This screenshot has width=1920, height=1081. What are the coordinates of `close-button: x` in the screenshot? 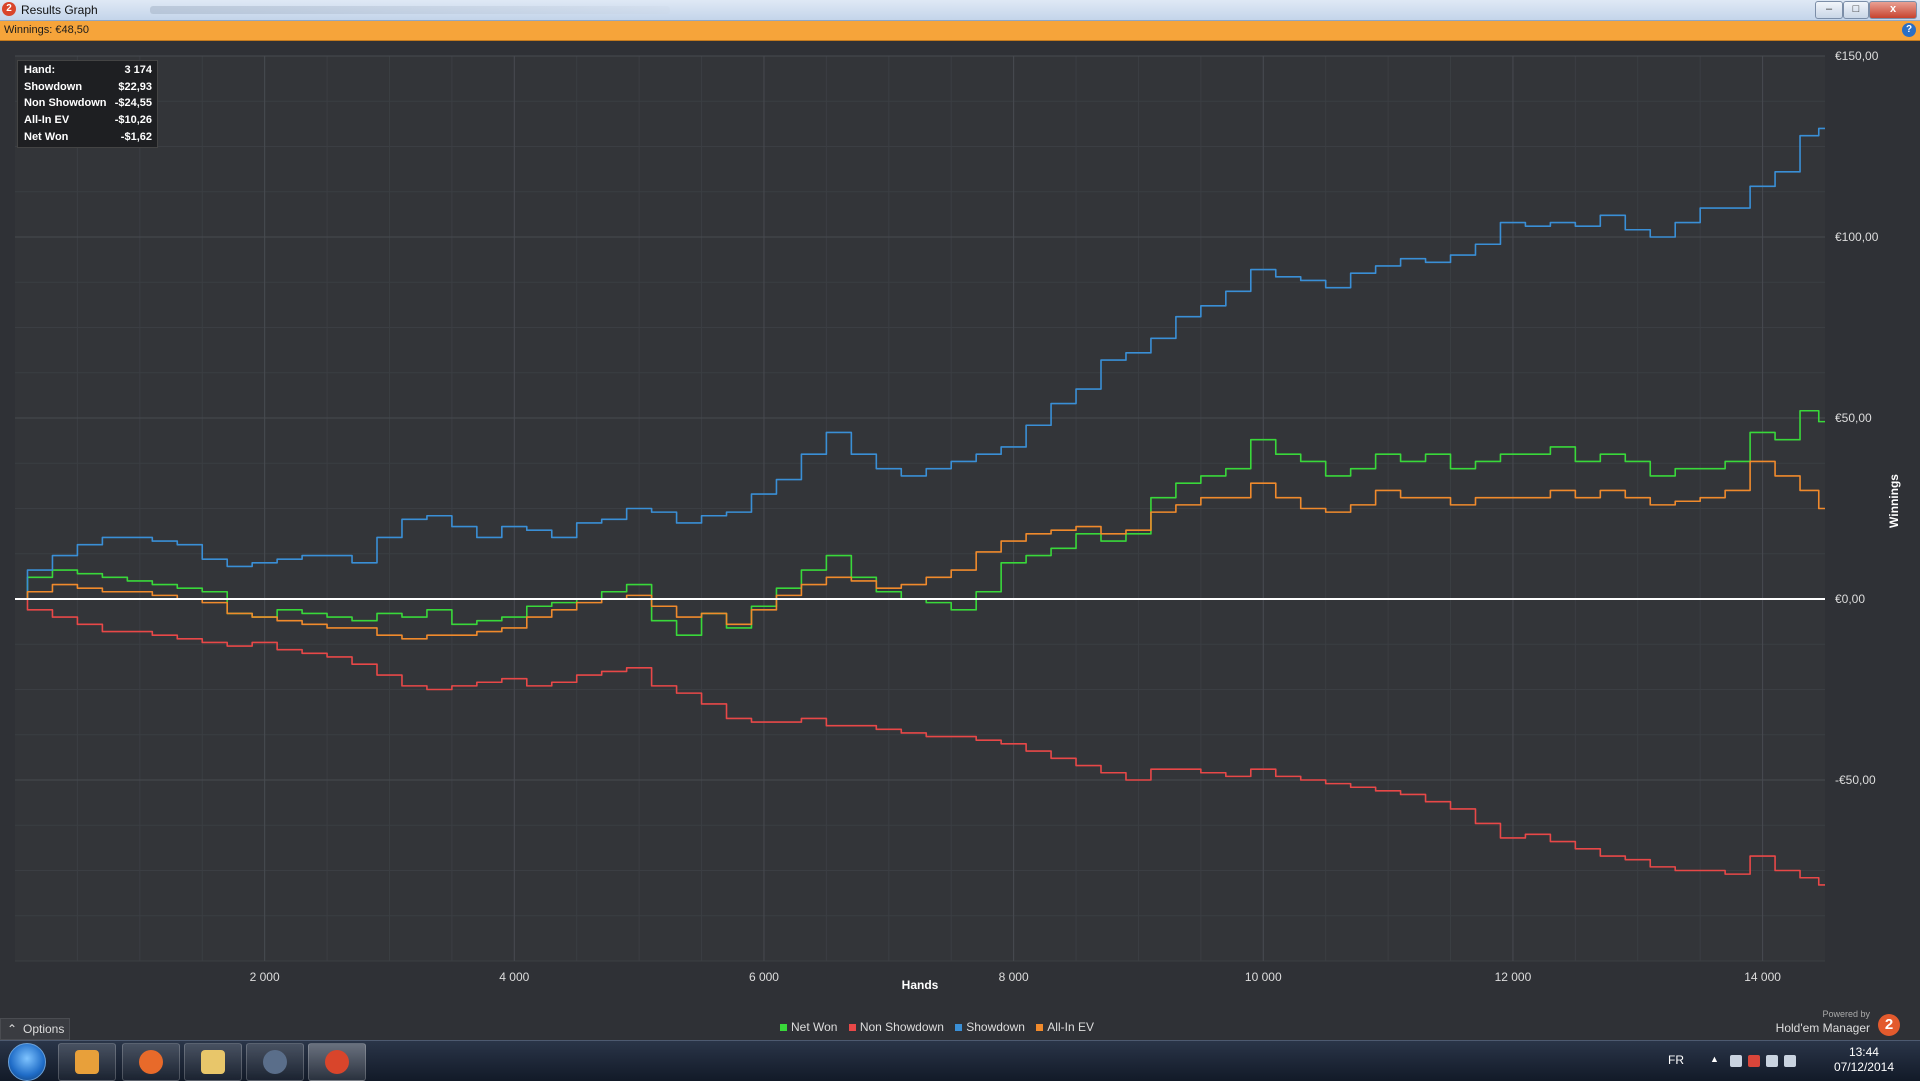 It's located at (1893, 10).